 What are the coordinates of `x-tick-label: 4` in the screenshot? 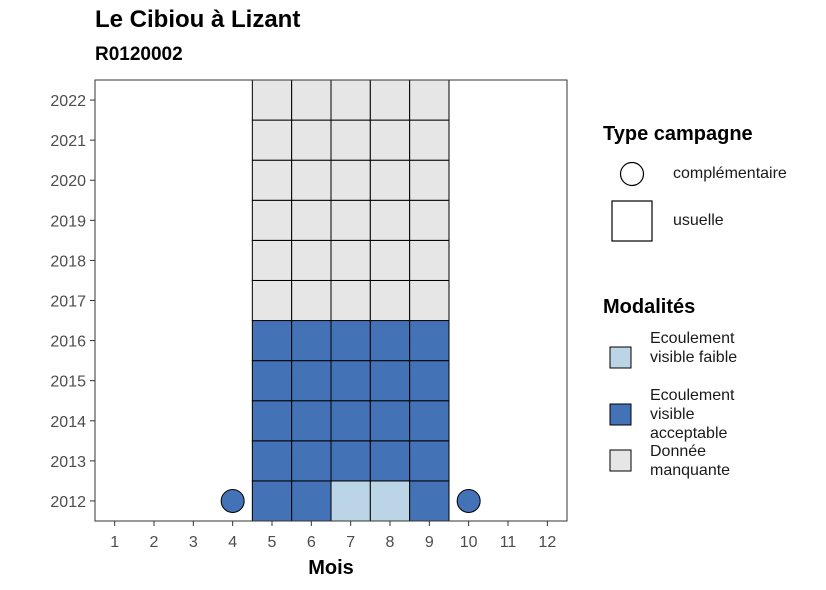 It's located at (232, 542).